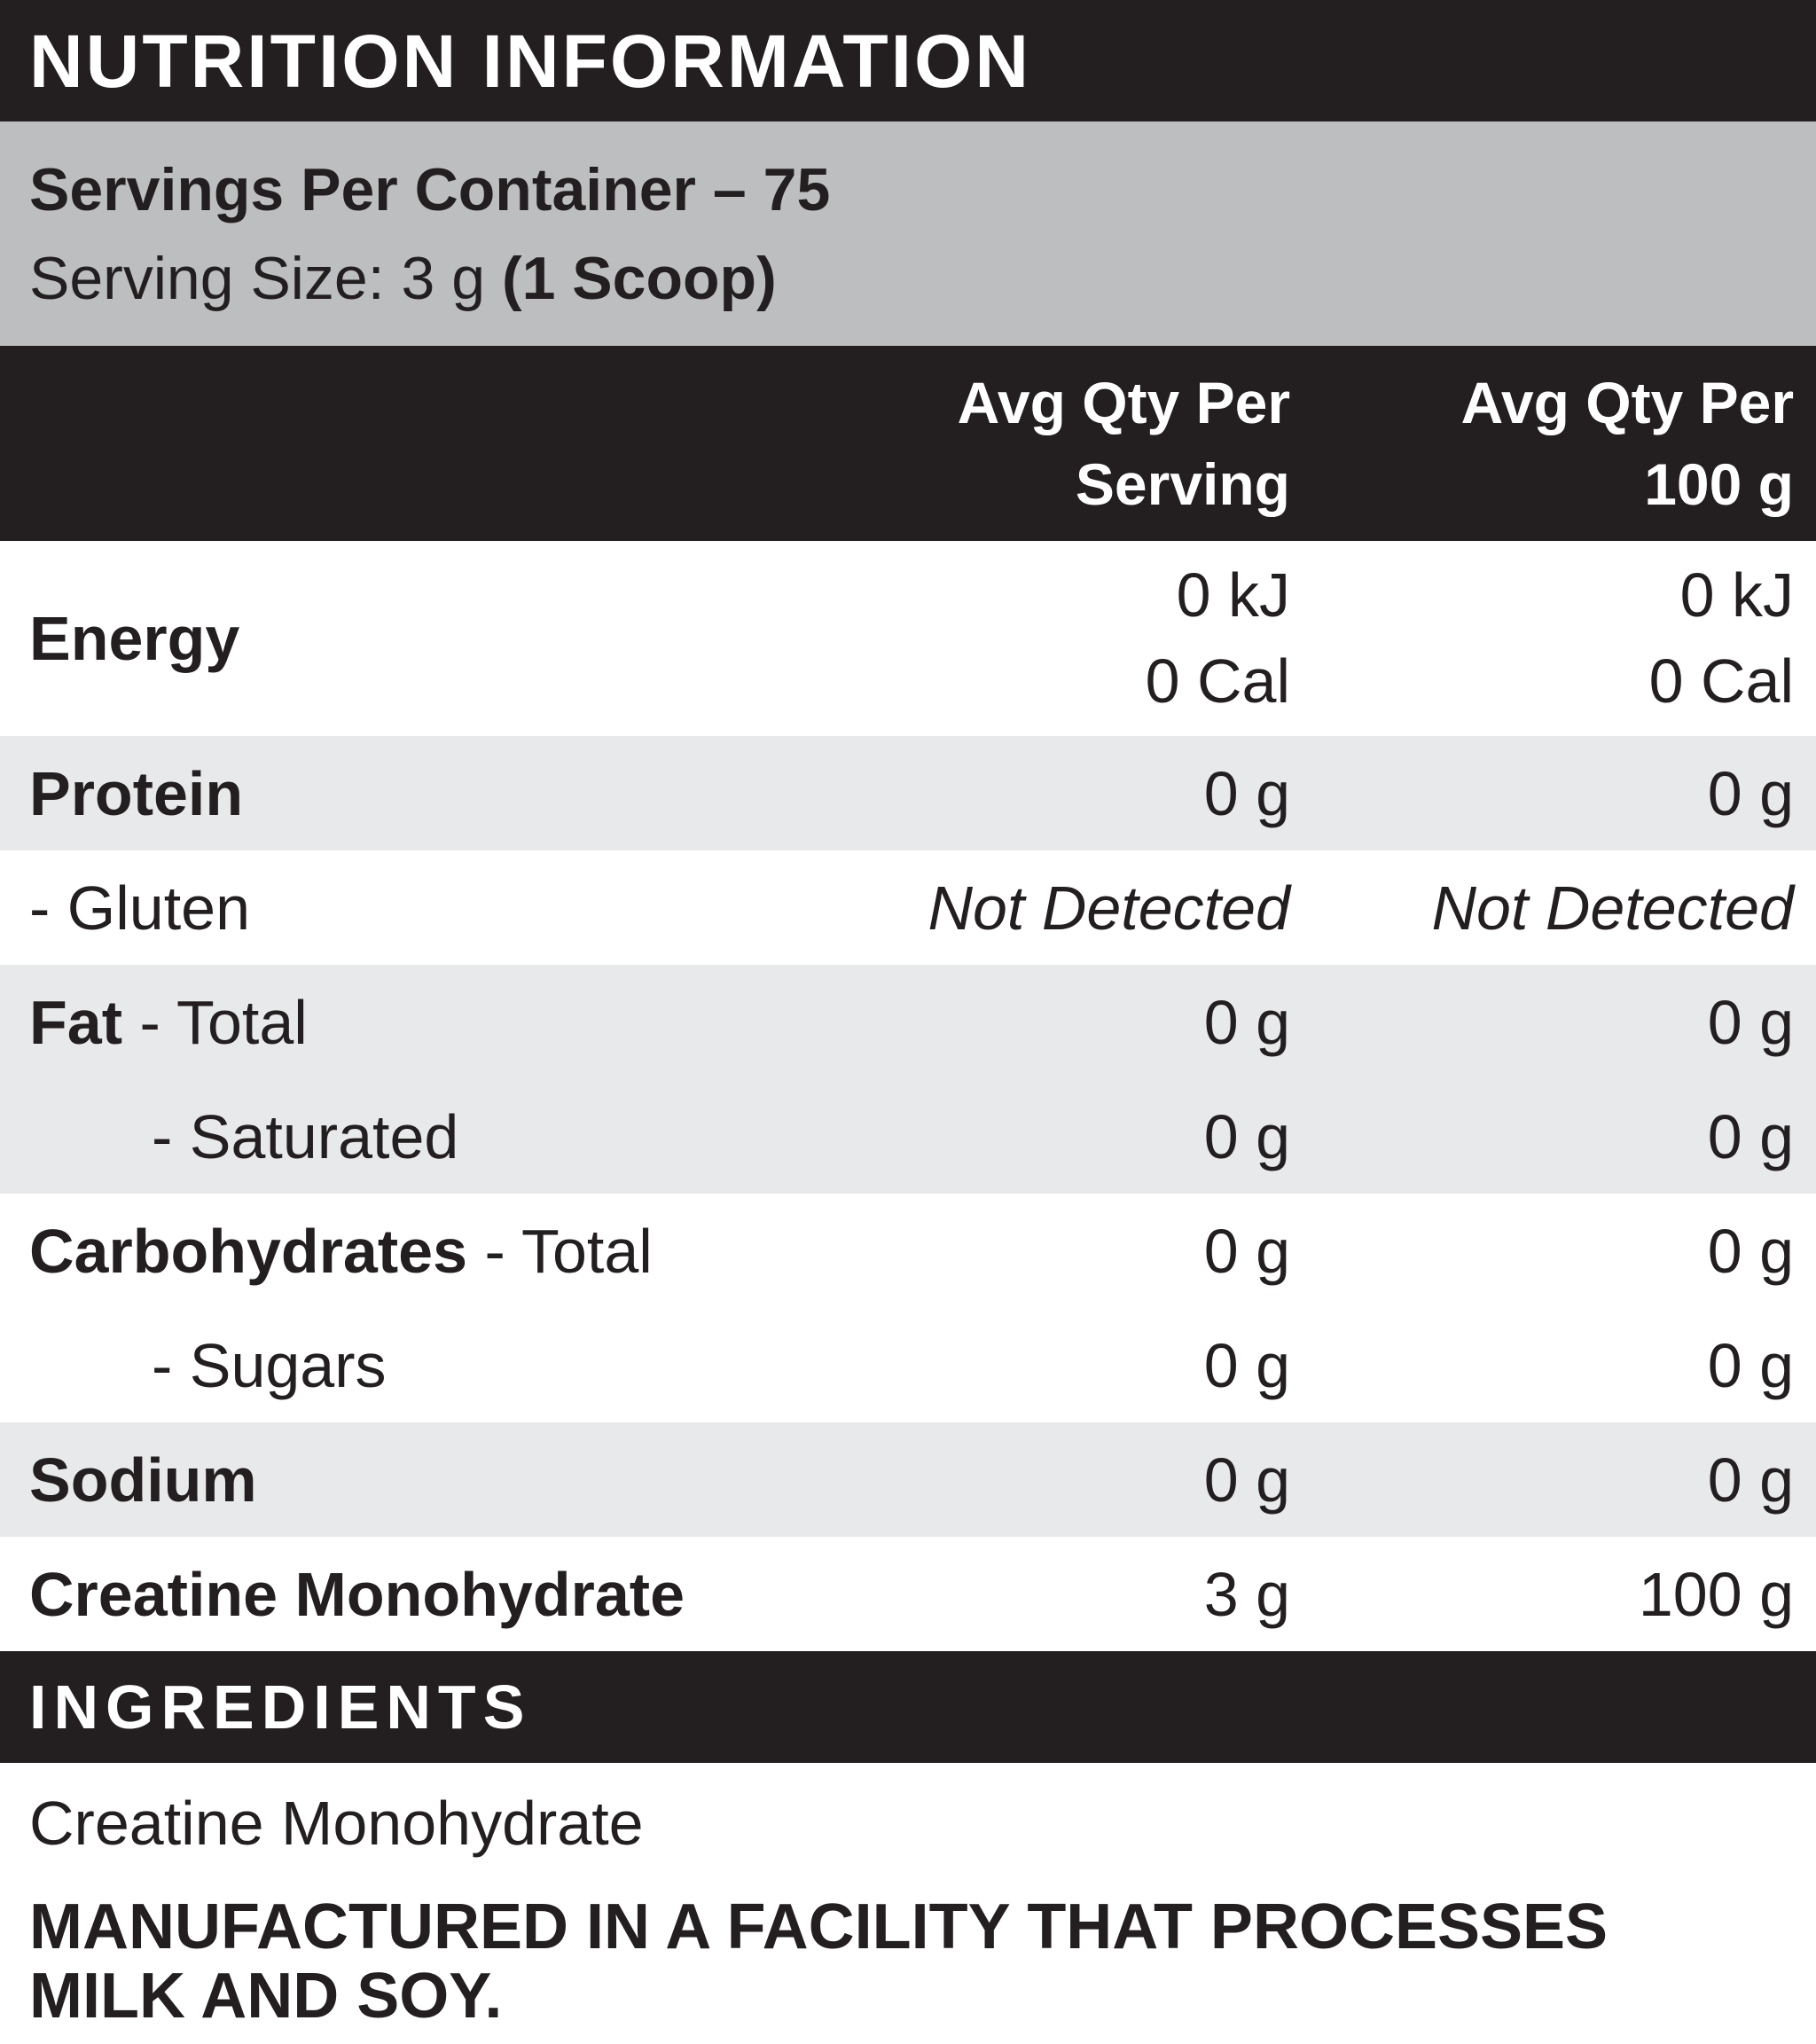  Describe the element at coordinates (908, 1365) in the screenshot. I see `table-row-carbohydrates-sugars: - Sugars 0 g 0 g` at that location.